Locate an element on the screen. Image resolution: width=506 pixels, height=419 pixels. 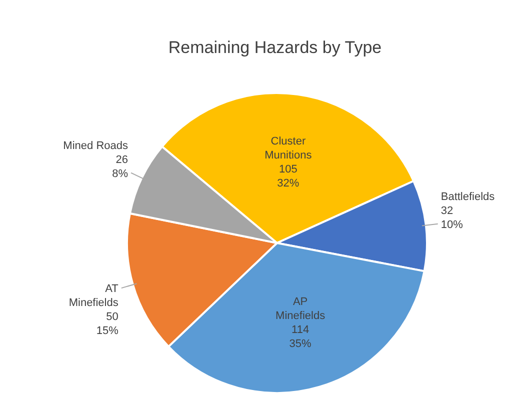
data-label: 114 35% is located at coordinates (300, 337).